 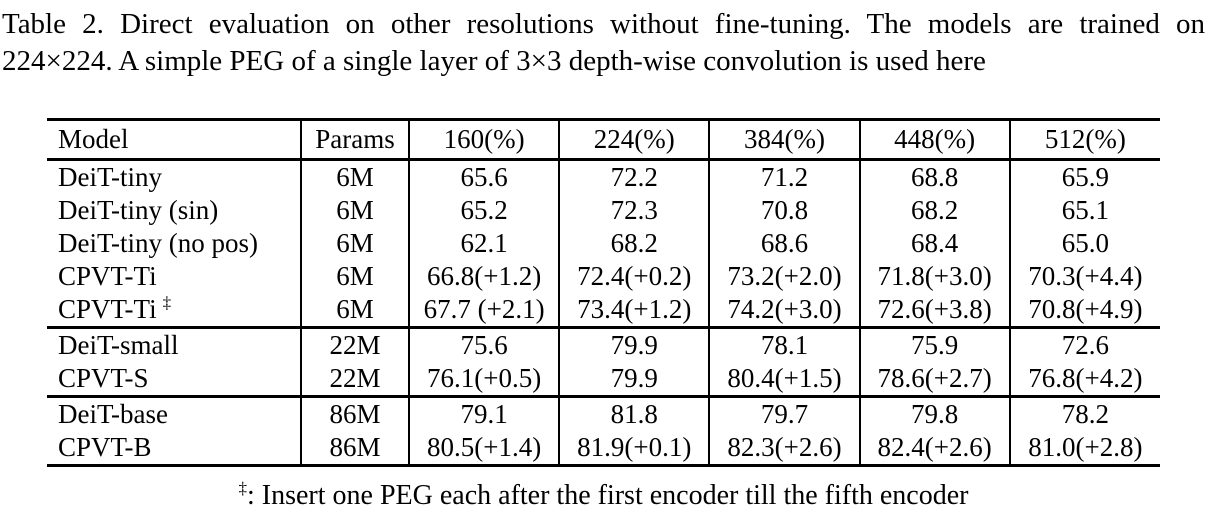 What do you see at coordinates (174, 177) in the screenshot?
I see `model-cell: DeiT-tiny` at bounding box center [174, 177].